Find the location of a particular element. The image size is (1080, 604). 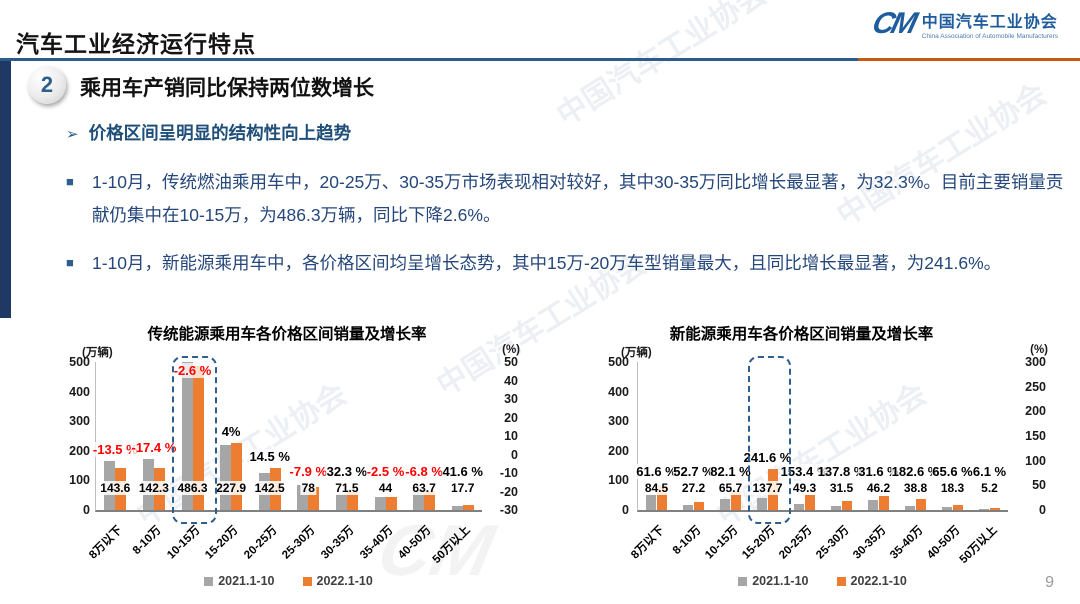

y-axis-tick-left: 300 is located at coordinates (618, 421).